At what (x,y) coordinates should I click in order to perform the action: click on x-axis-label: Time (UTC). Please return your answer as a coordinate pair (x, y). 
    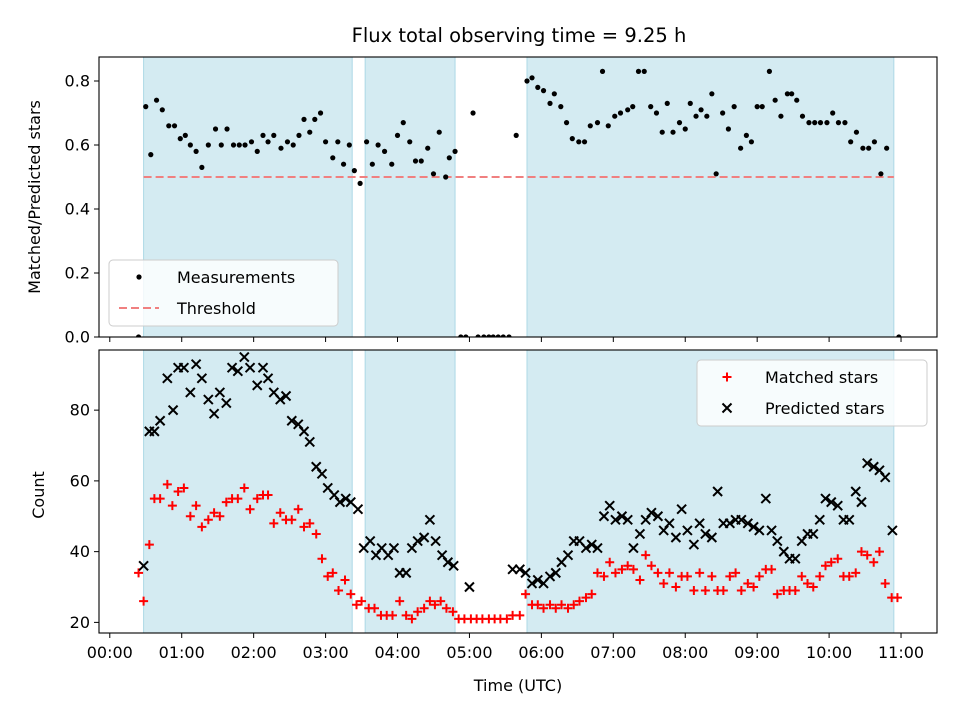
    Looking at the image, I should click on (517, 685).